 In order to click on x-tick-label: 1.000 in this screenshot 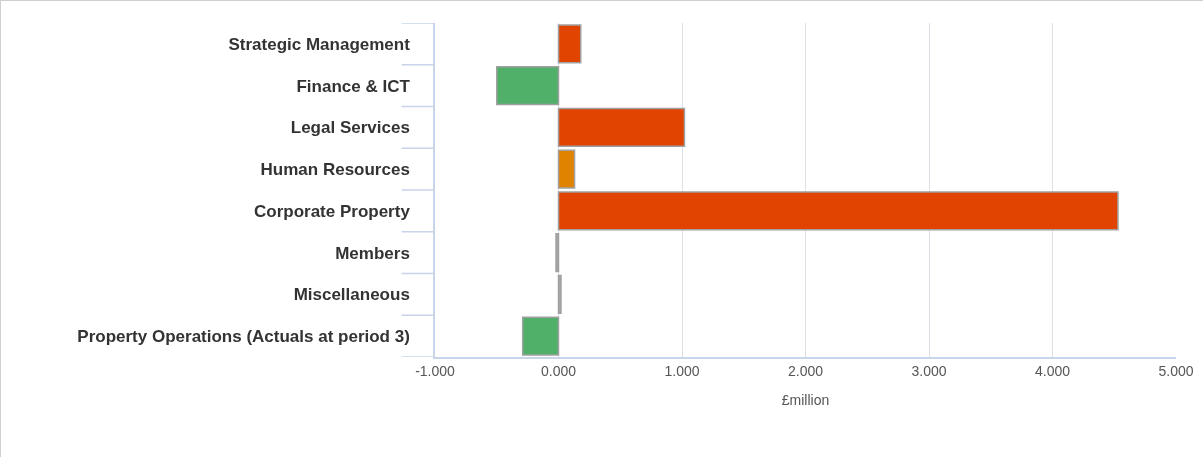, I will do `click(682, 370)`.